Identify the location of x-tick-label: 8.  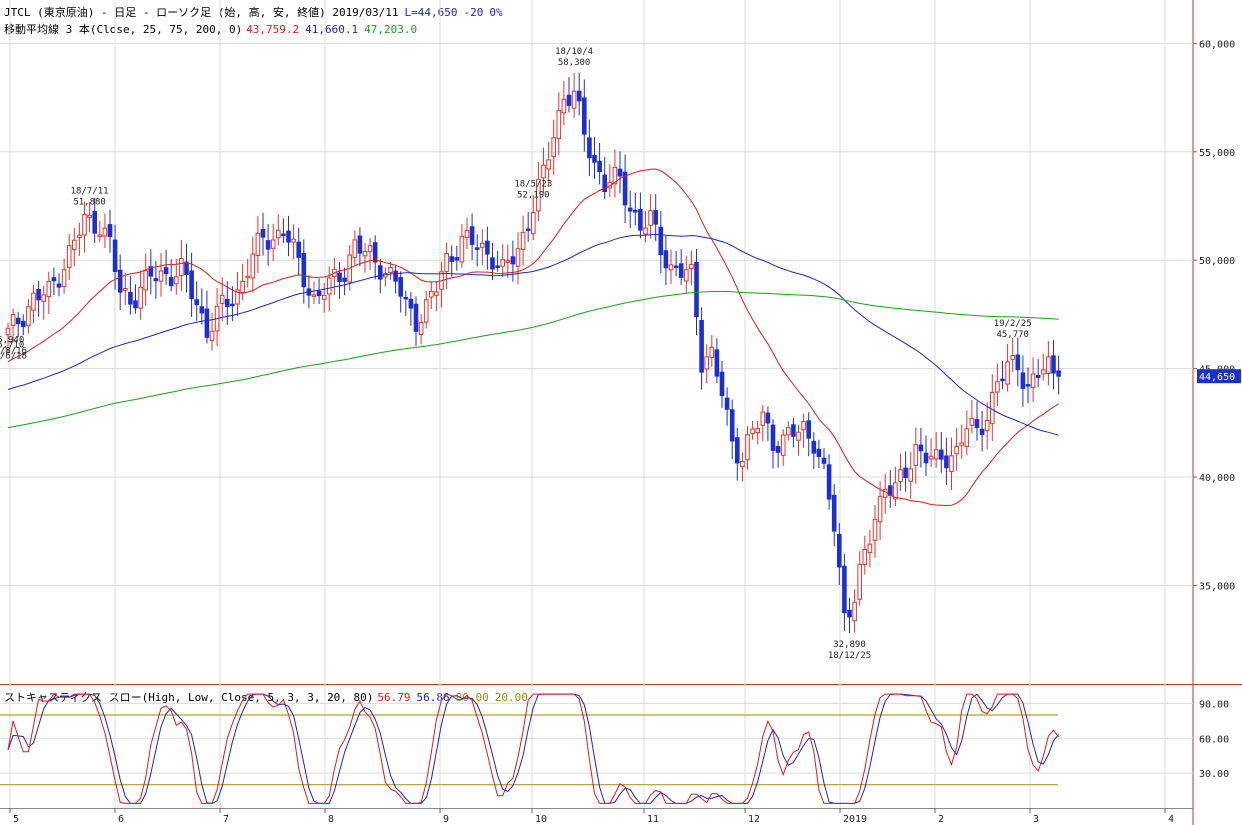
(331, 819).